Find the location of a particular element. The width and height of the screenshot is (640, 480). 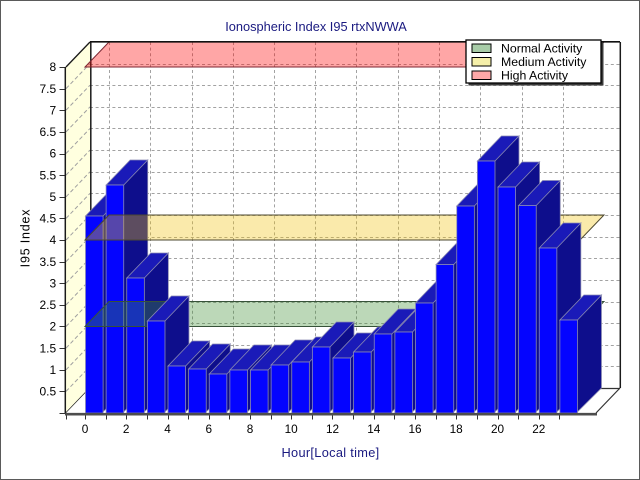

svg-text: Hour[Local time] is located at coordinates (331, 452).